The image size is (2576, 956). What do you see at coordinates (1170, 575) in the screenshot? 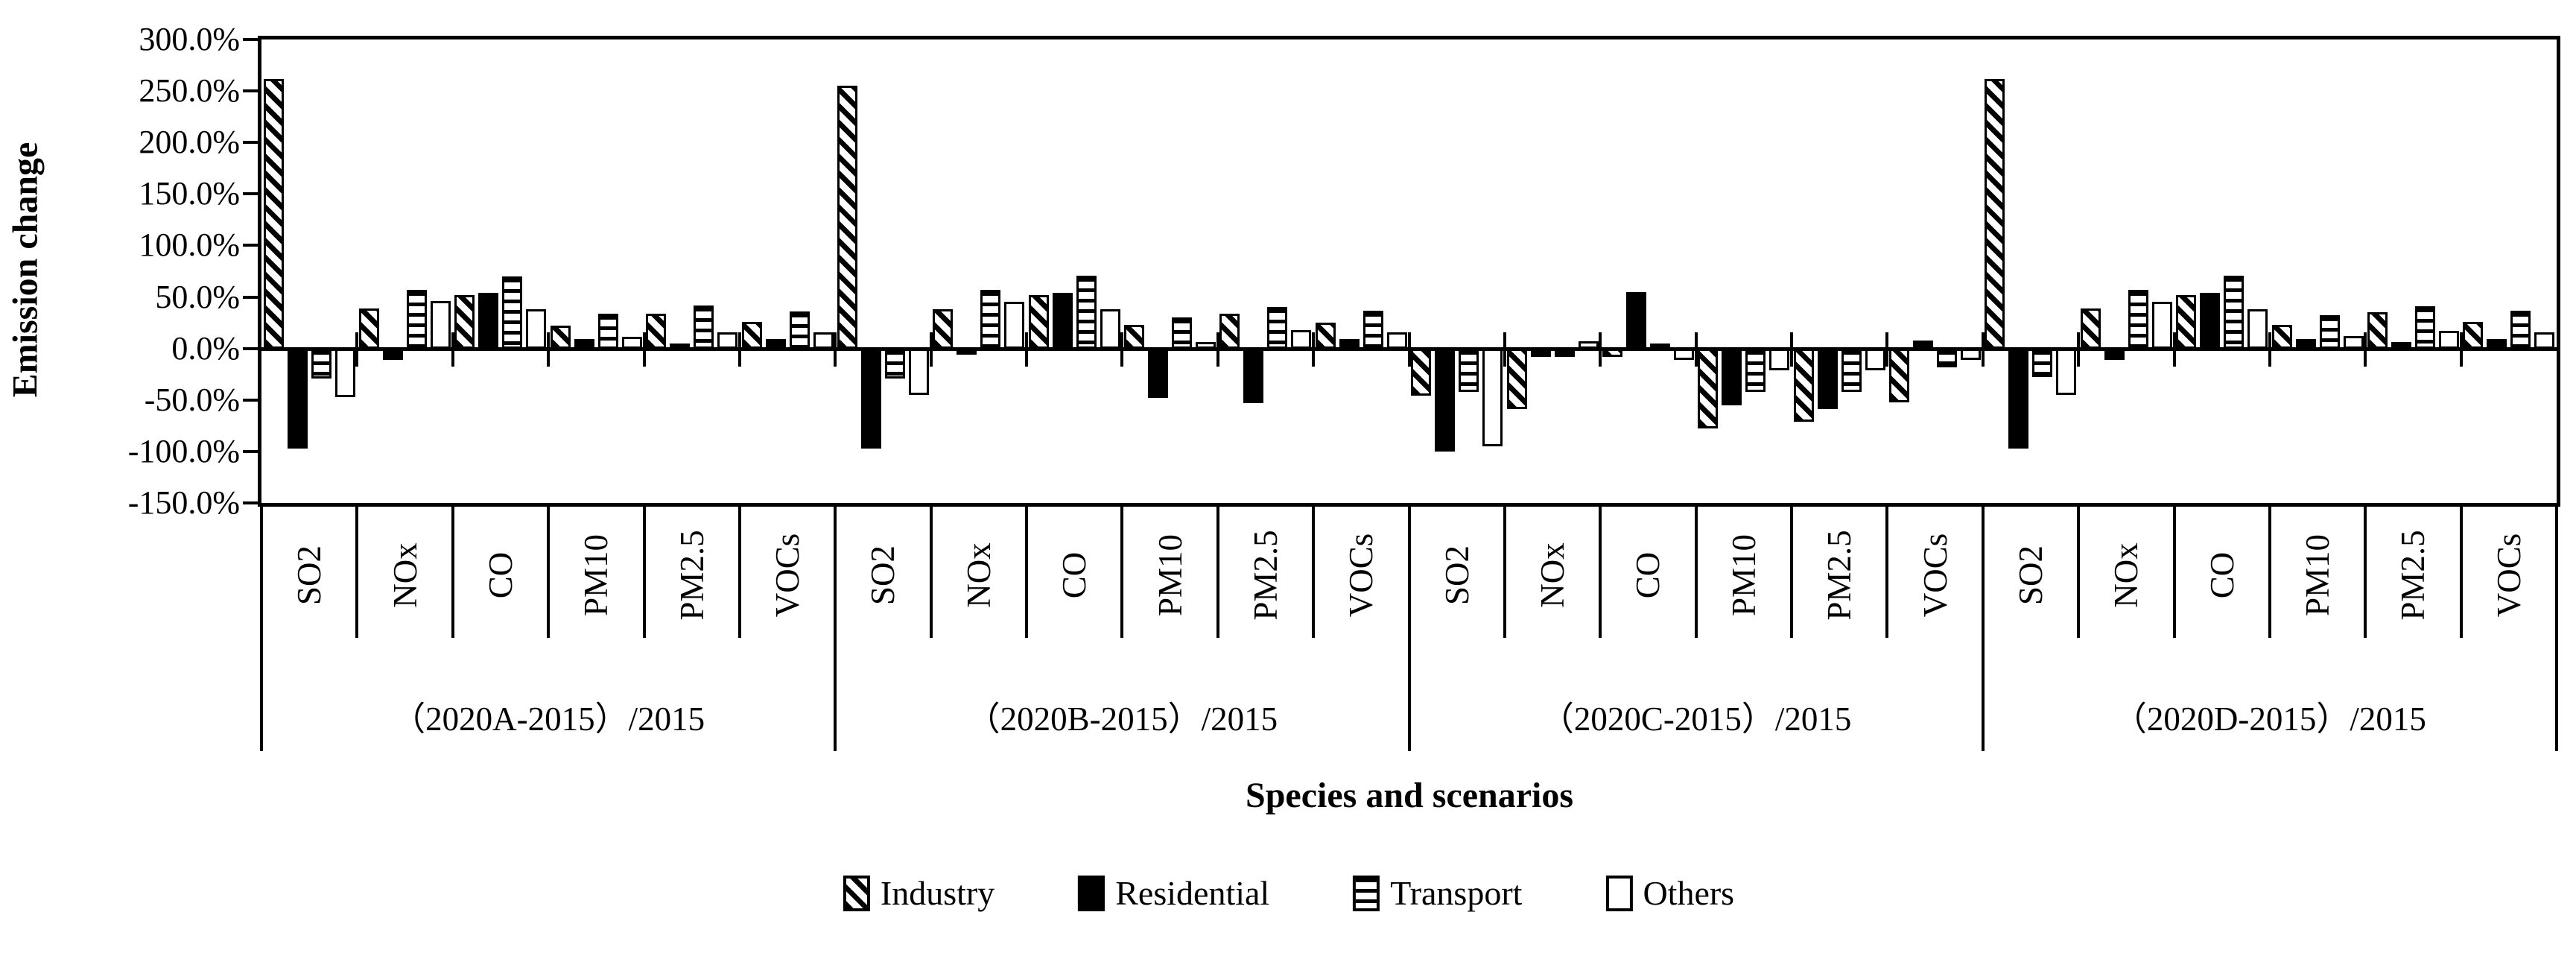
I see `species-label-pm10: PM10` at bounding box center [1170, 575].